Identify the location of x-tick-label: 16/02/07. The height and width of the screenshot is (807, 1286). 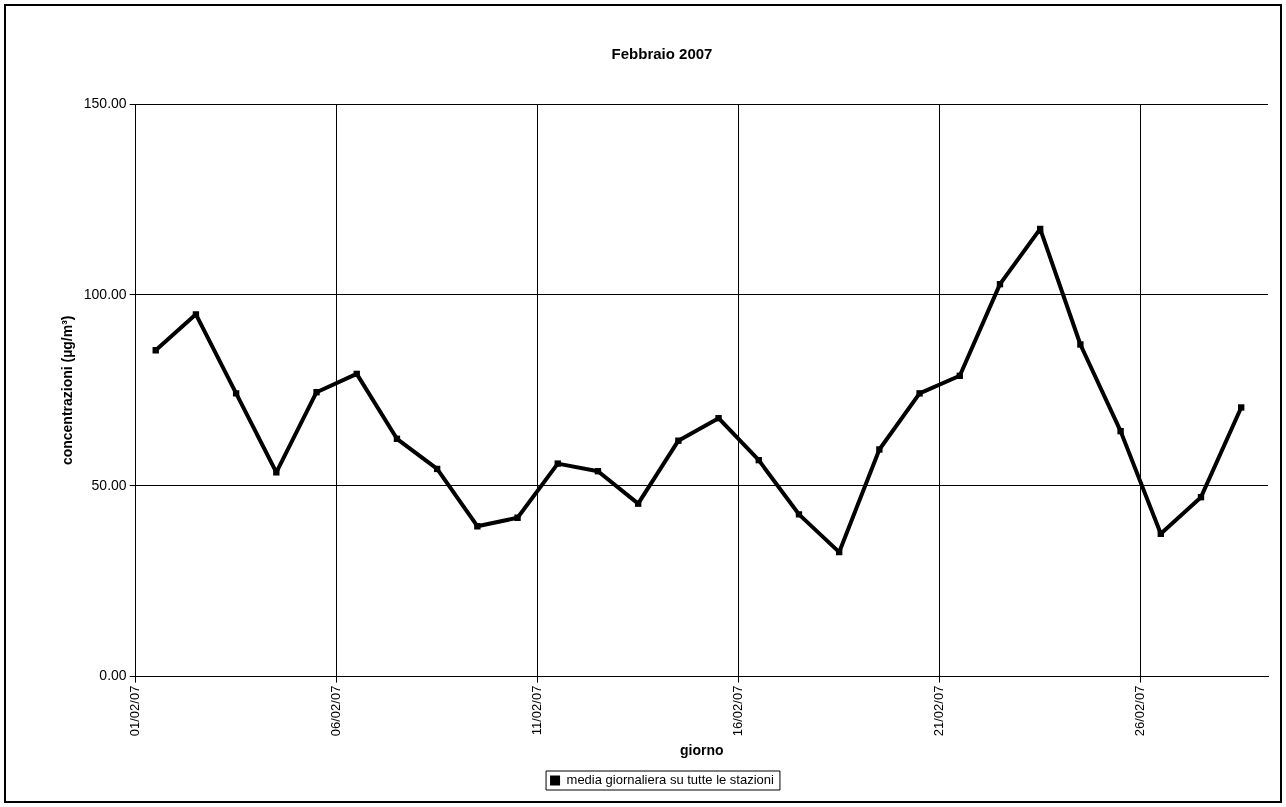
(738, 711).